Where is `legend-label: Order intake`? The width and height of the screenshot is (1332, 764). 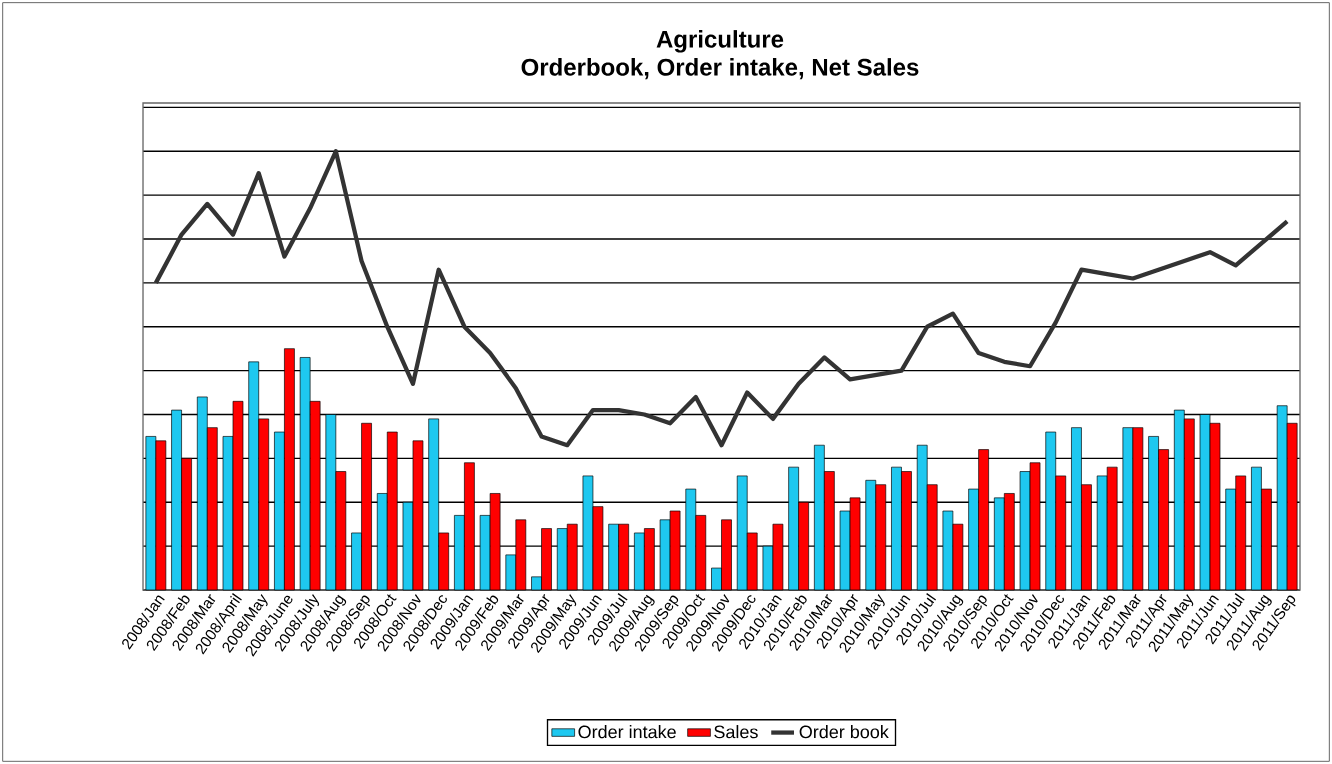 legend-label: Order intake is located at coordinates (627, 732).